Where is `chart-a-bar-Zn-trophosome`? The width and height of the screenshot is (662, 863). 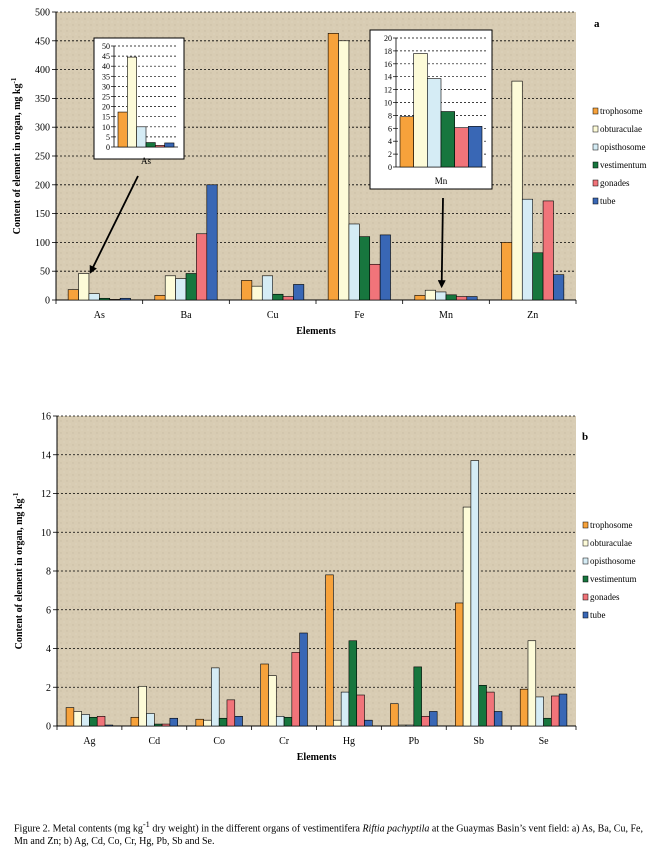
chart-a-bar-Zn-trophosome is located at coordinates (507, 271).